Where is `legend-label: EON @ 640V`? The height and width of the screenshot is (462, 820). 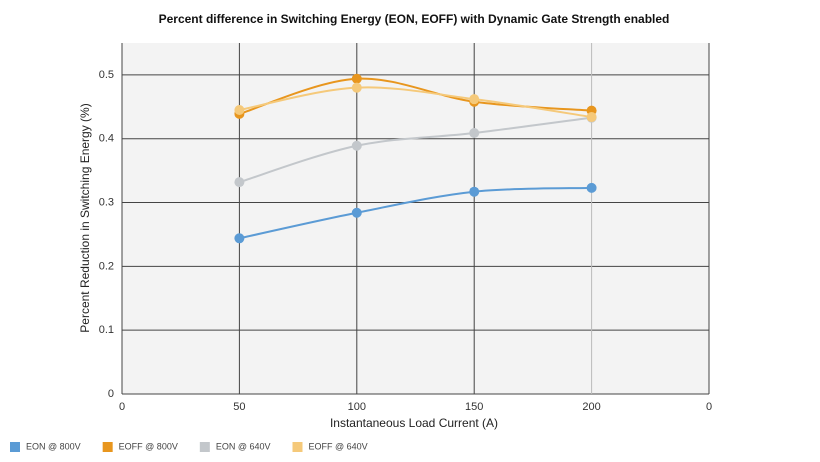
legend-label: EON @ 640V is located at coordinates (243, 446).